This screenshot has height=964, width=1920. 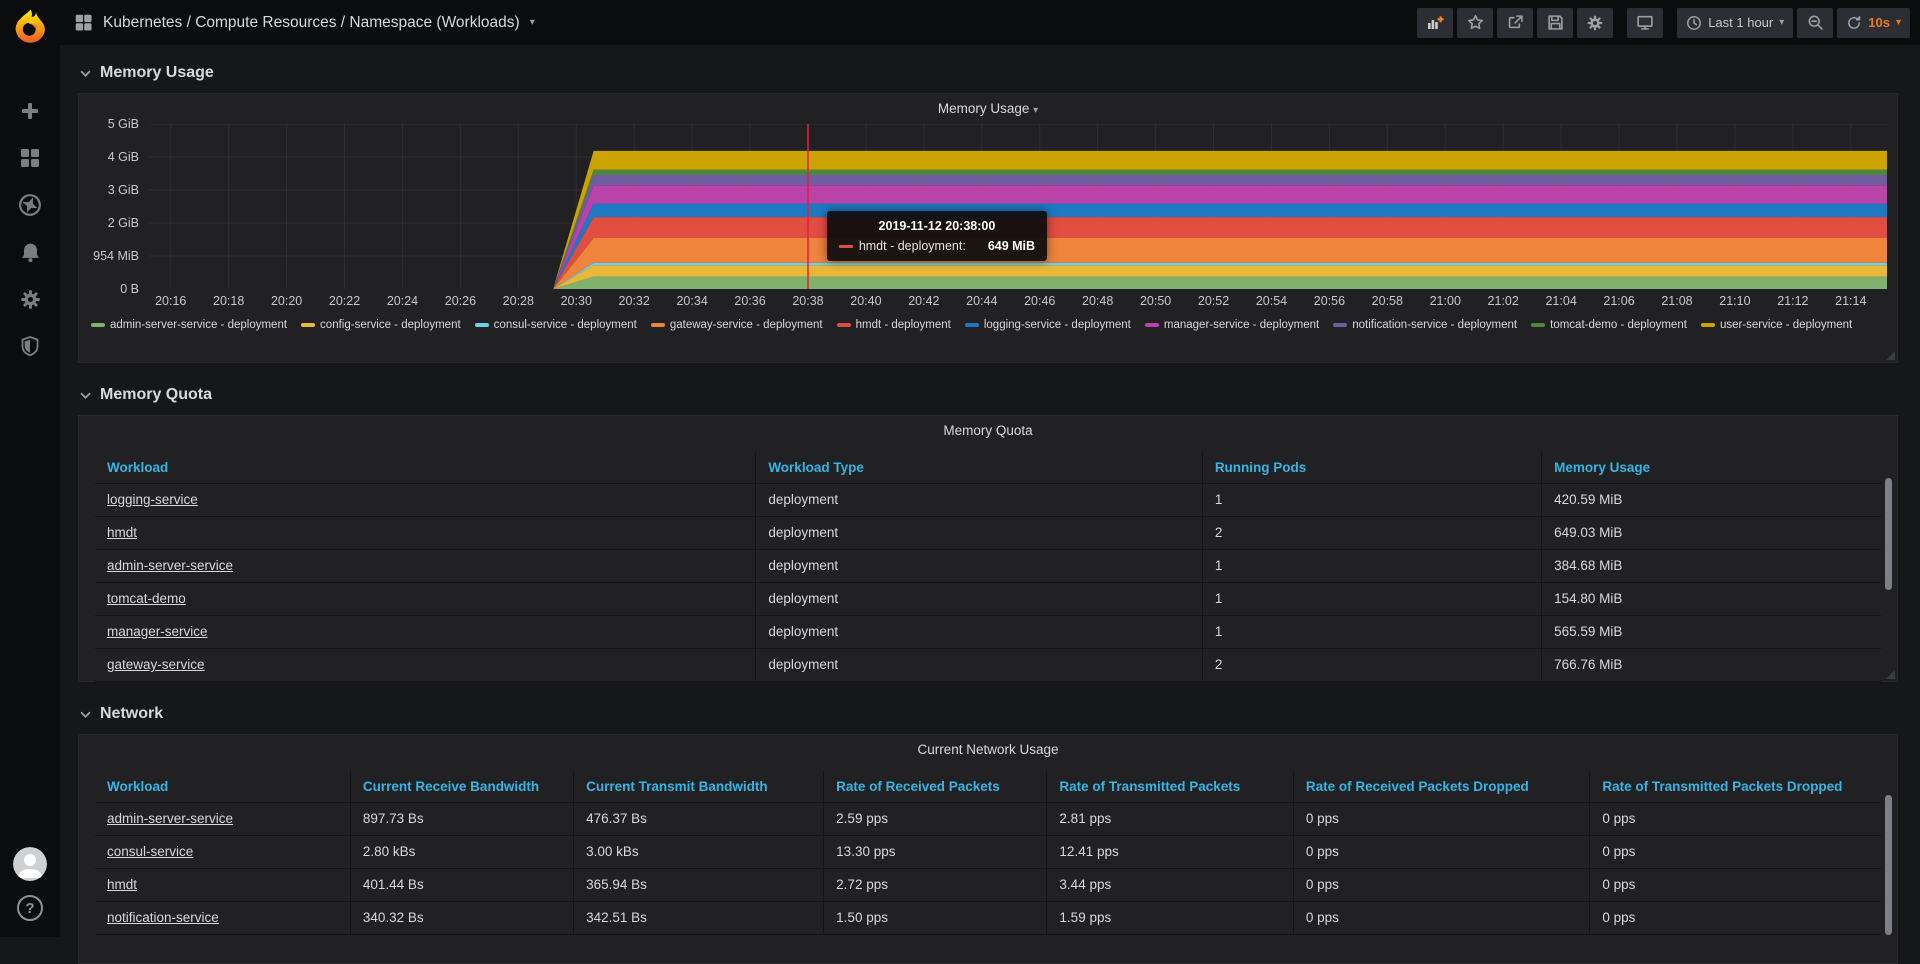 What do you see at coordinates (1740, 22) in the screenshot?
I see `time-range-label: Last 1 hour` at bounding box center [1740, 22].